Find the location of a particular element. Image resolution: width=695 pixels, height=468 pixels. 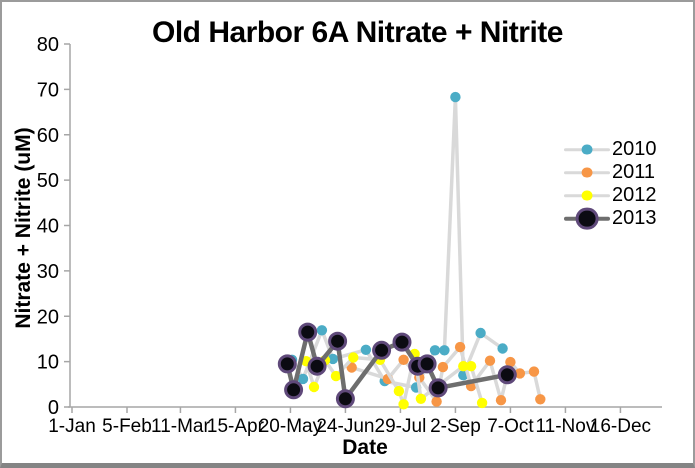

legend-dot-2011 is located at coordinates (587, 172).